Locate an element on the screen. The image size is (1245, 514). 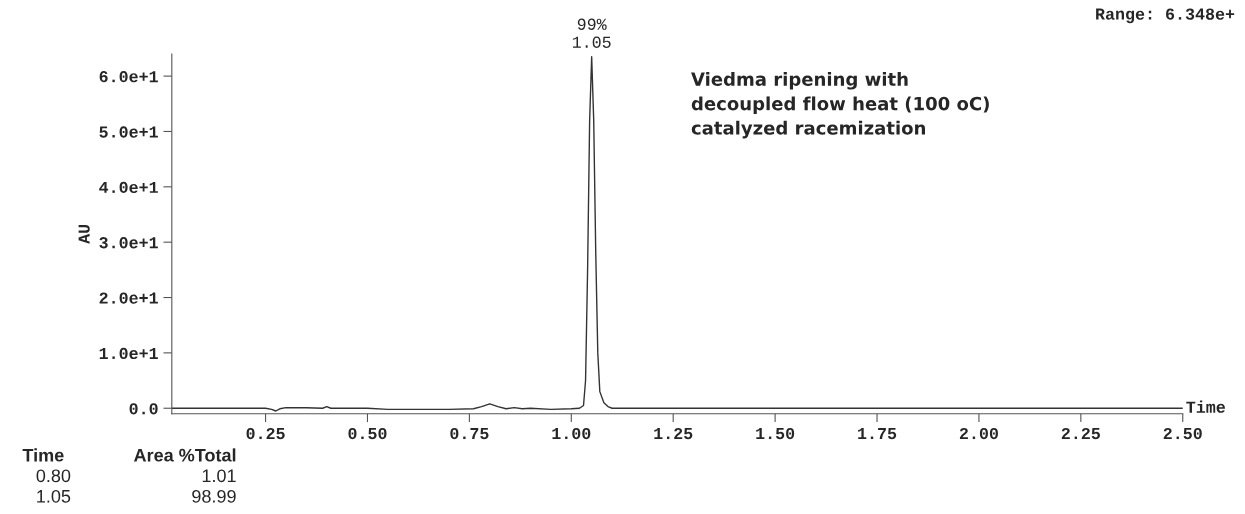
annotation: 99% 1.05 is located at coordinates (591, 33).